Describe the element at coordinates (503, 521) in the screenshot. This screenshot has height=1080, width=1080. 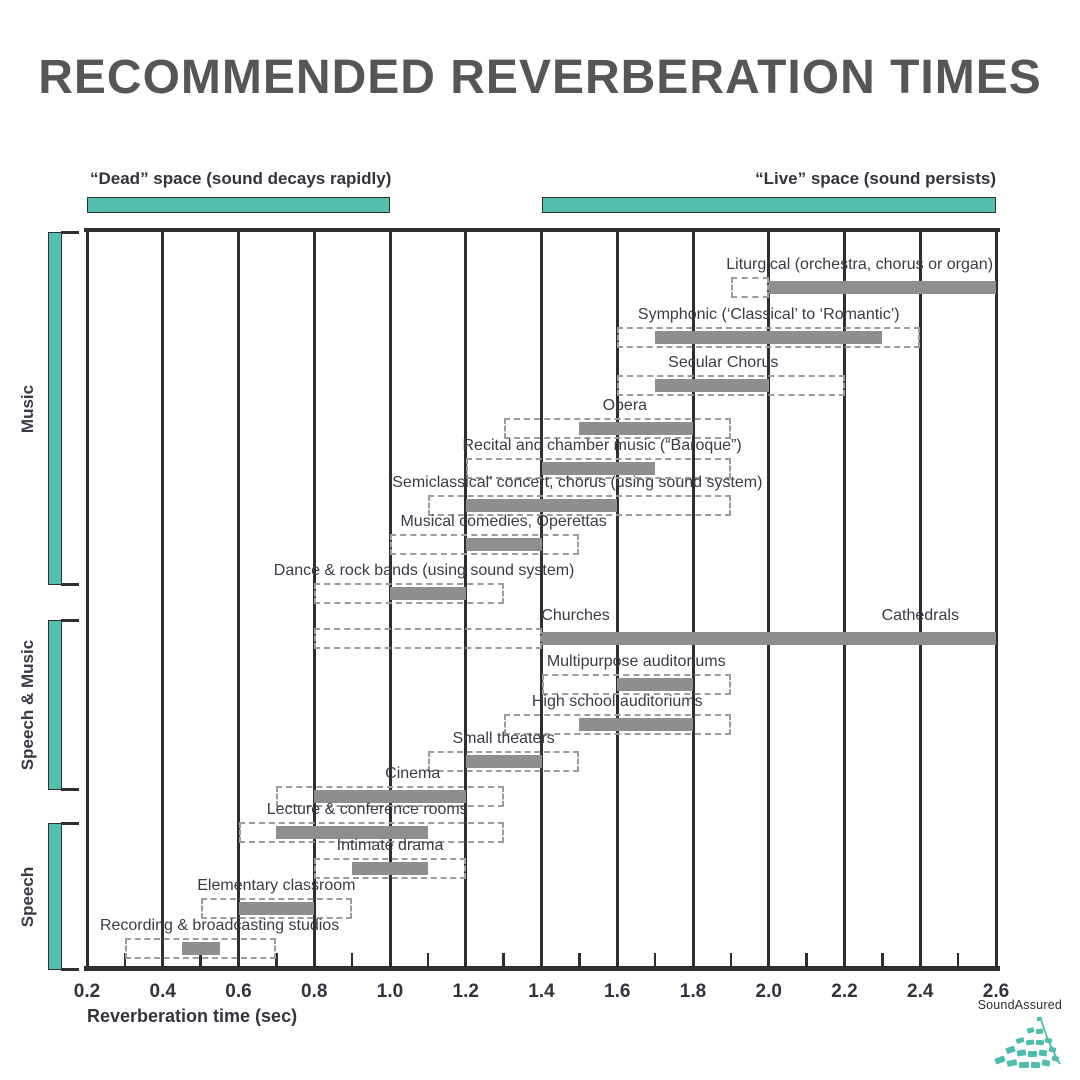
I see `row-label: Musical comedies, Operettas` at that location.